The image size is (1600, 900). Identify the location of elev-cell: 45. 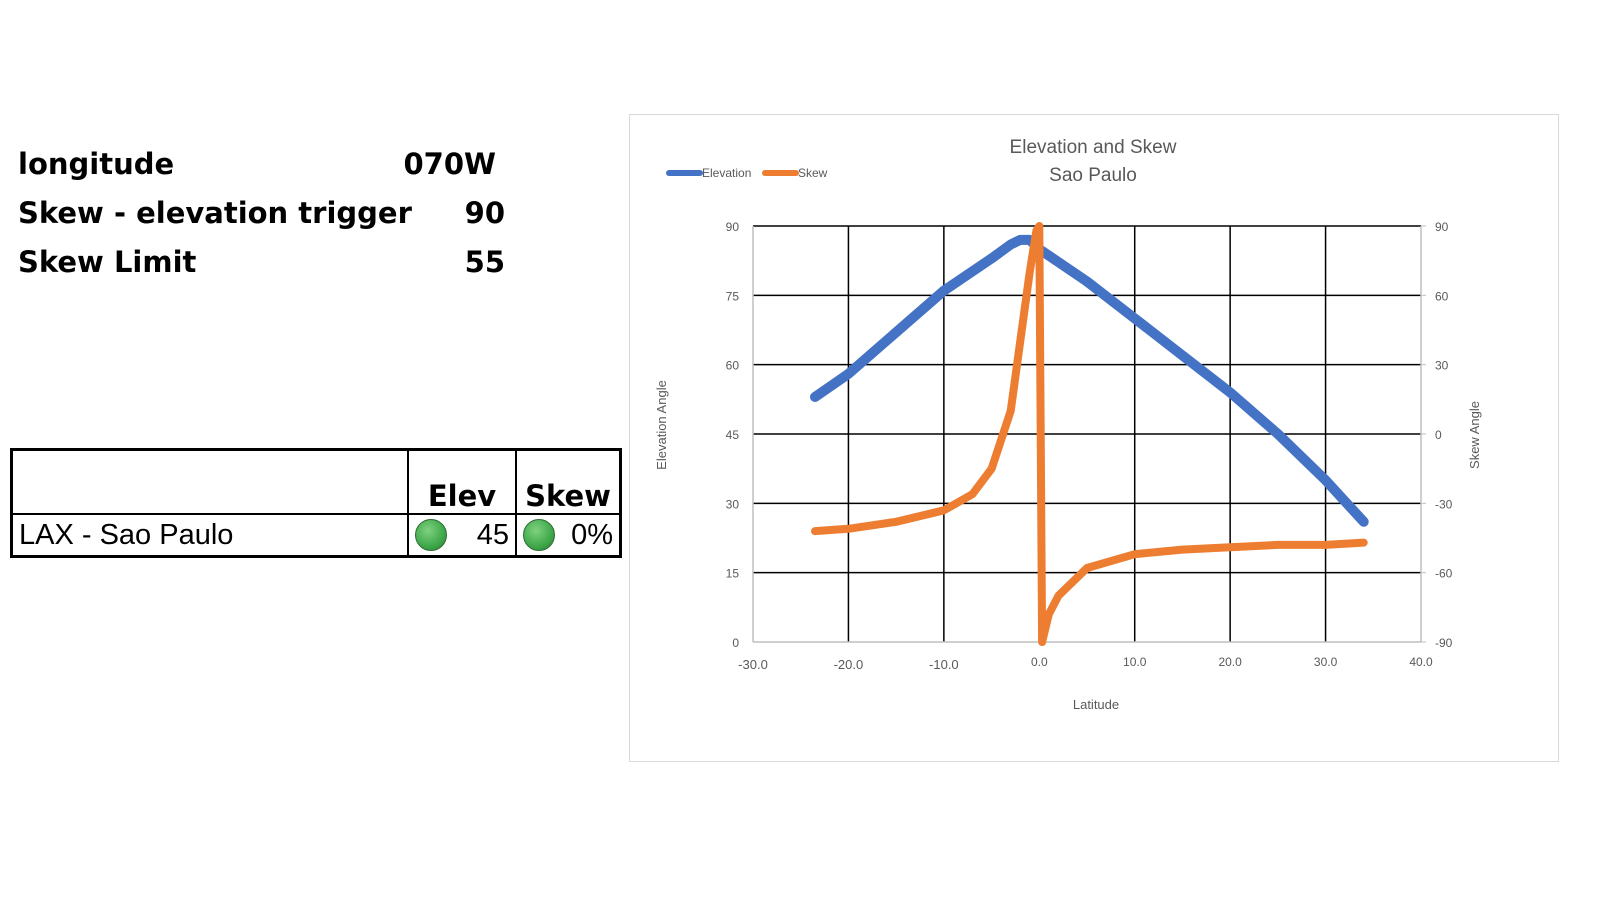
(462, 535).